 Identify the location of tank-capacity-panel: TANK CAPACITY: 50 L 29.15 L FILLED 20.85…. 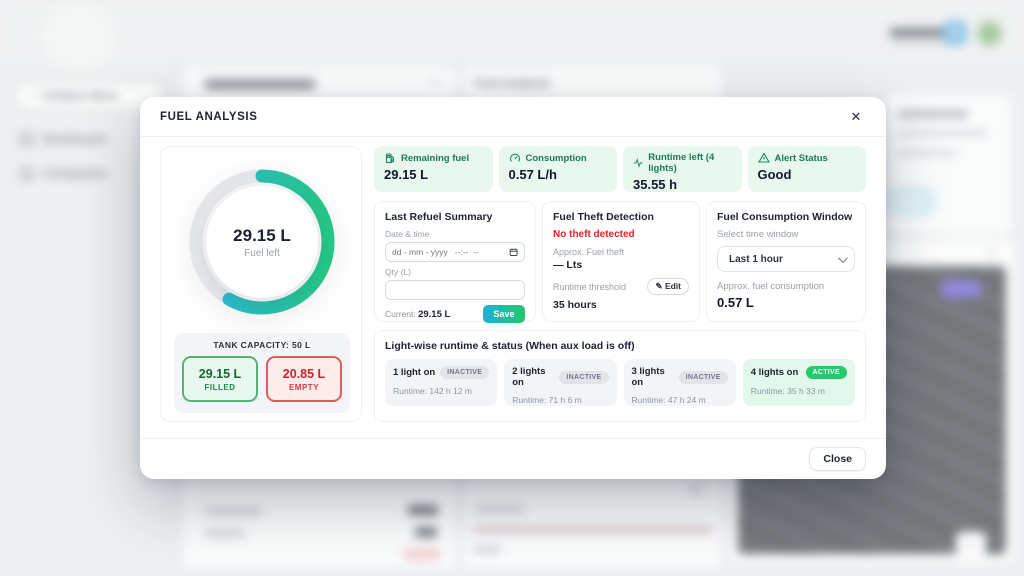
(262, 373).